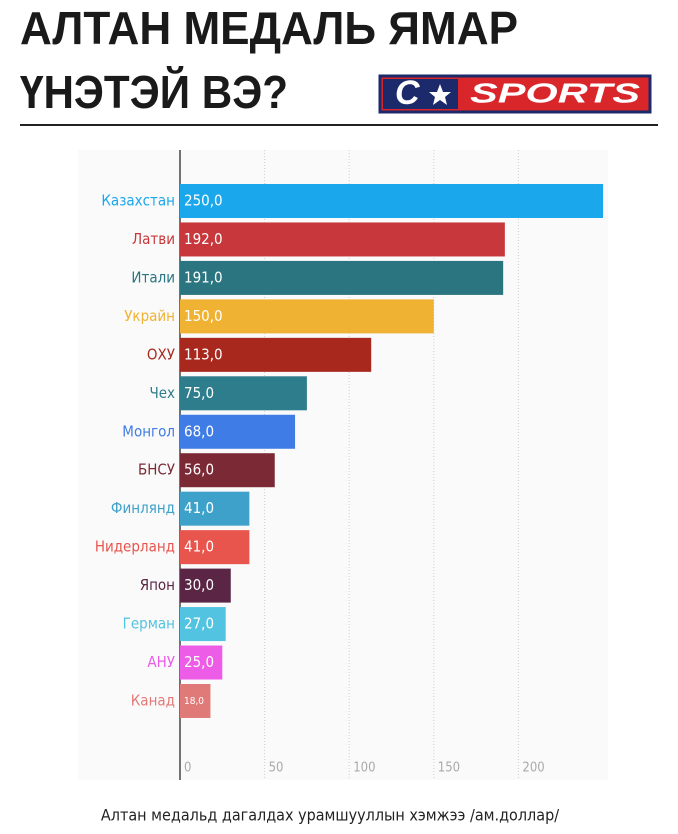 This screenshot has width=678, height=834. I want to click on value-label: 75,0, so click(199, 393).